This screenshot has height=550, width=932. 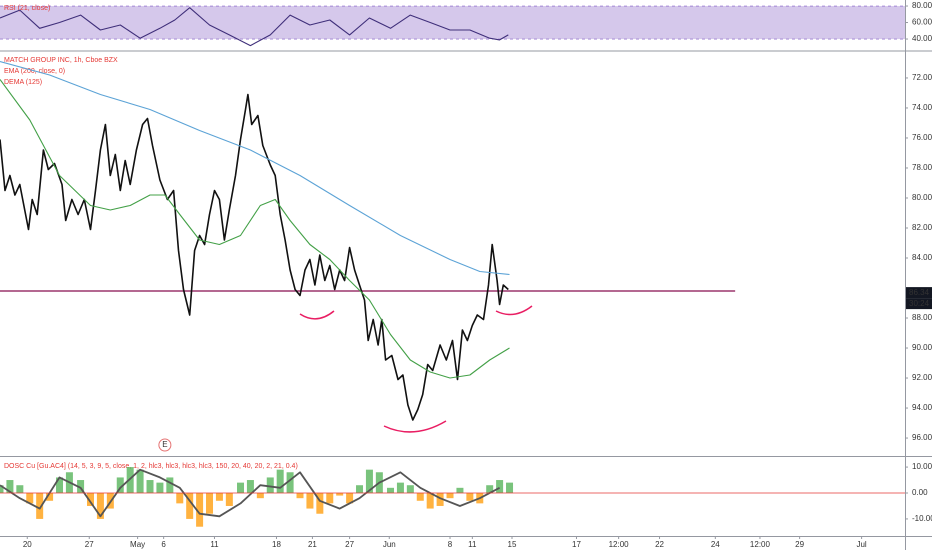 What do you see at coordinates (799, 544) in the screenshot?
I see `x-tick-label: 29` at bounding box center [799, 544].